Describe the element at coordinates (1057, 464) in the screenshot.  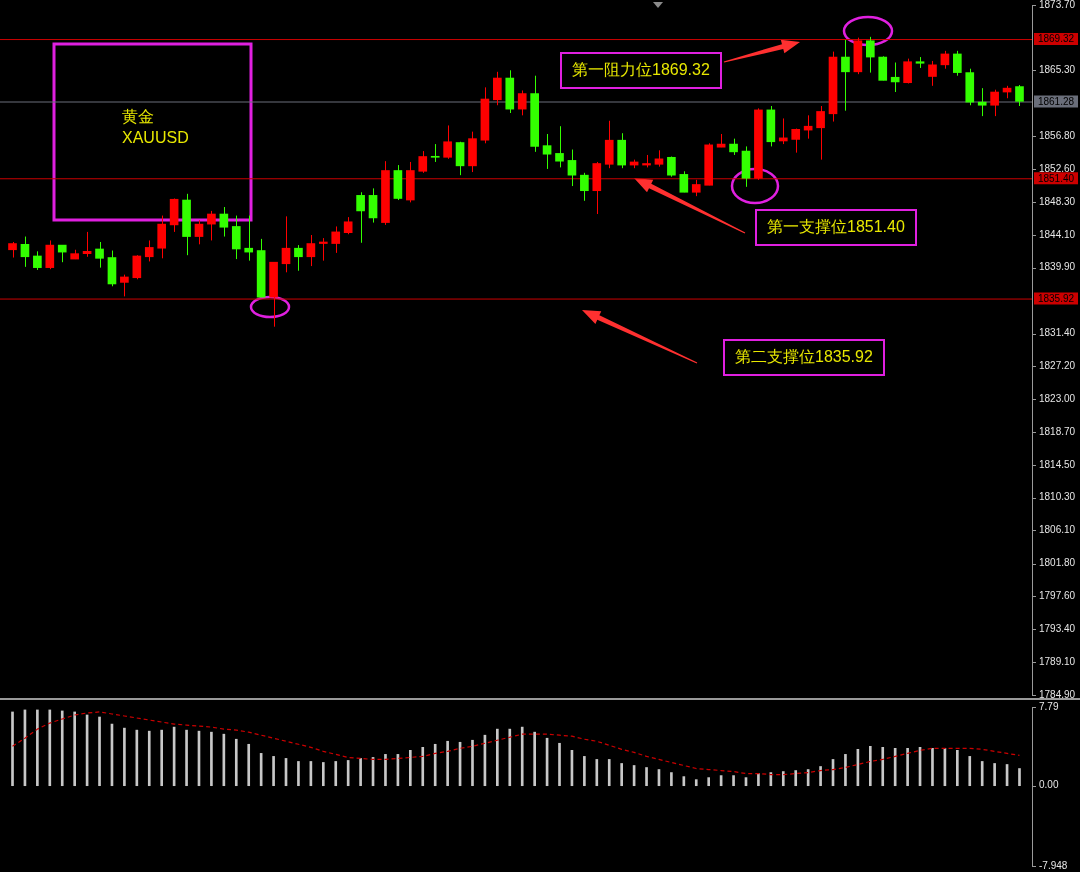
I see `y-tick-label: 1814.50` at that location.